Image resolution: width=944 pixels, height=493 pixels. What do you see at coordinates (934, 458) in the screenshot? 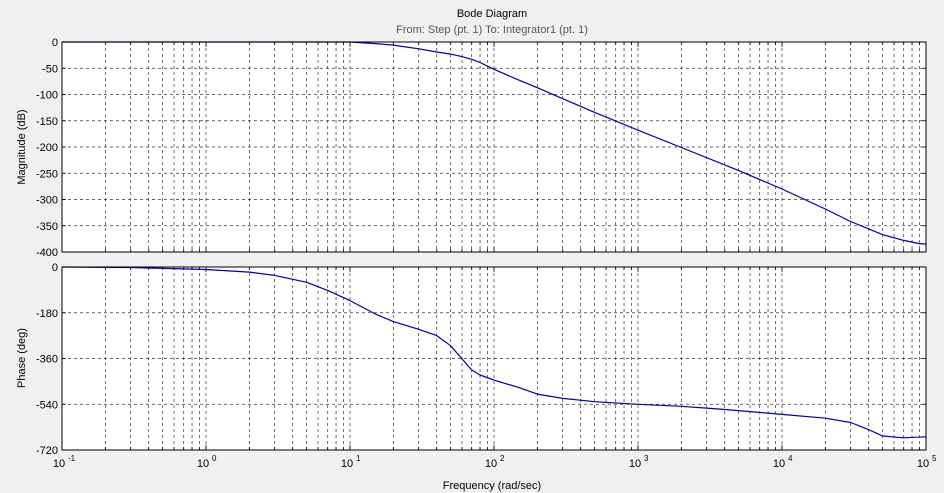
I see `x-tick-exponent: 5` at bounding box center [934, 458].